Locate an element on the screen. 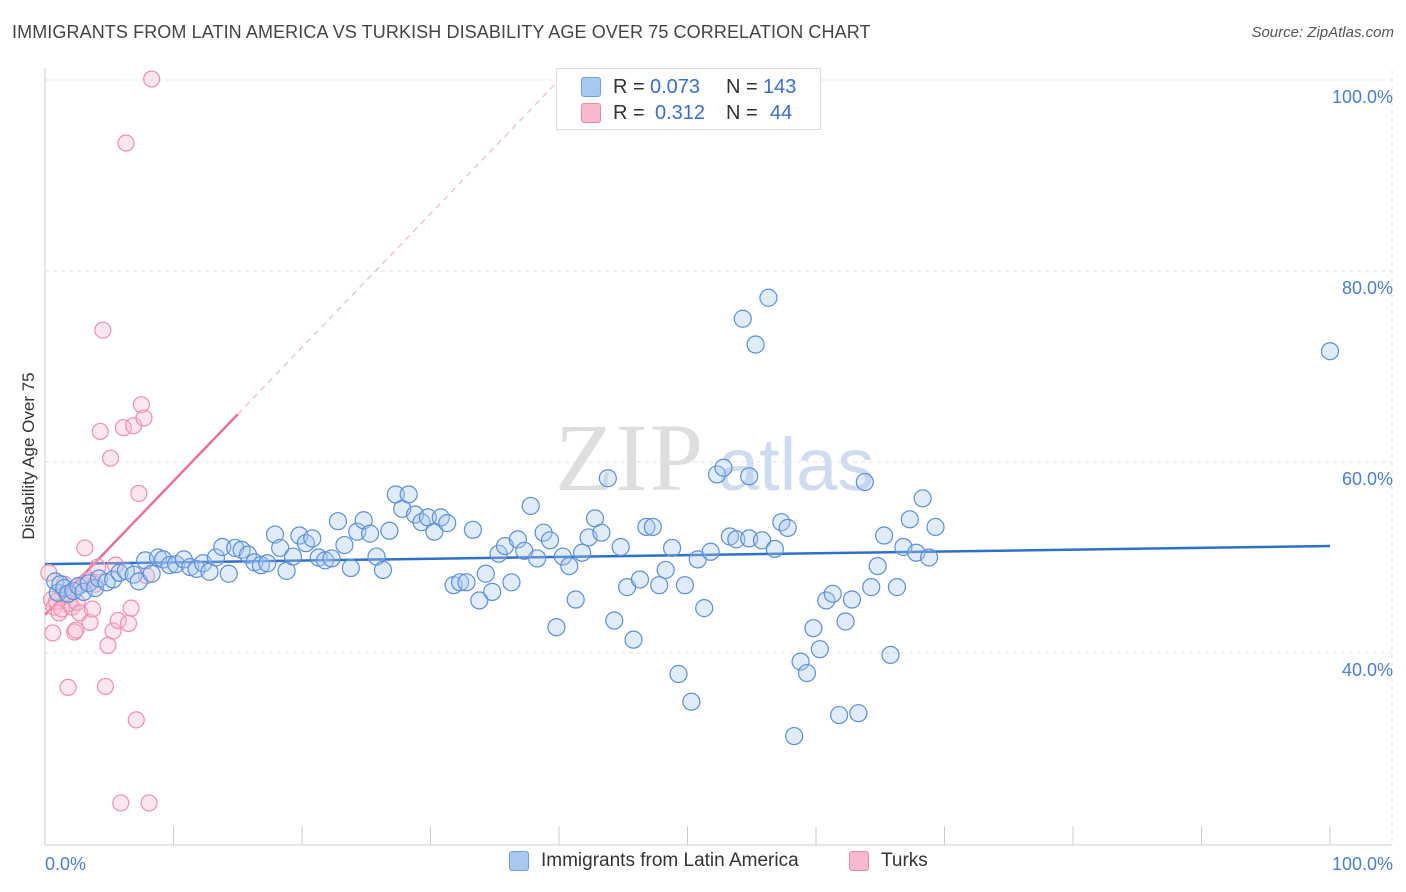 The image size is (1406, 892). stat-r-value: 0.312 is located at coordinates (680, 112).